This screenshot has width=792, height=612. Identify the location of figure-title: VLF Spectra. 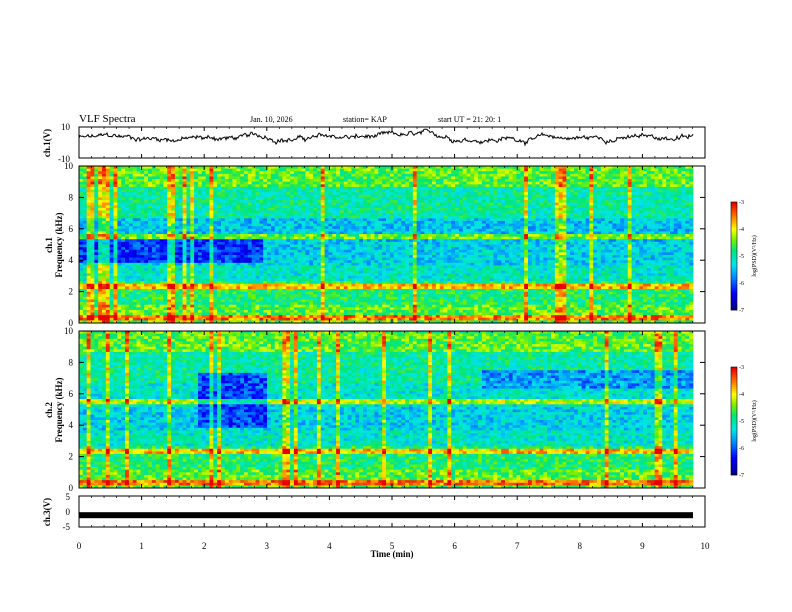
(107, 119).